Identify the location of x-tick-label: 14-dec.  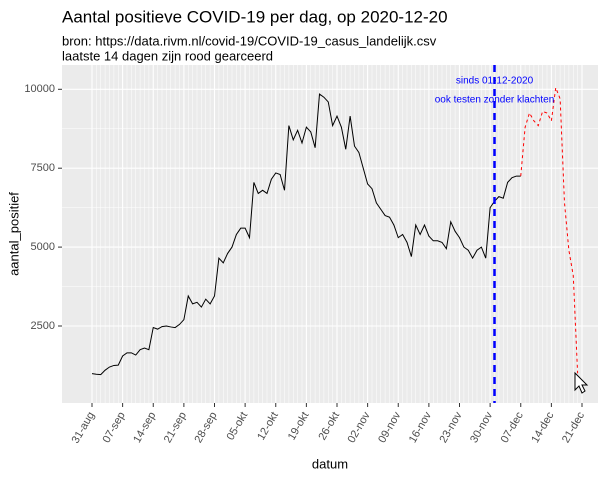
(542, 428).